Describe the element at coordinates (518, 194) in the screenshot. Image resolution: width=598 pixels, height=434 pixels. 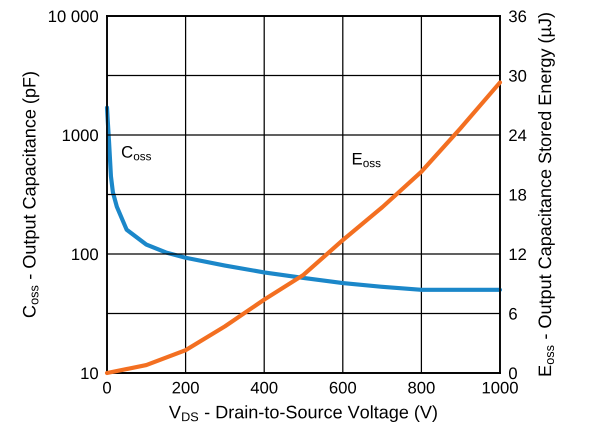
I see `y2-tick-label: 18` at that location.